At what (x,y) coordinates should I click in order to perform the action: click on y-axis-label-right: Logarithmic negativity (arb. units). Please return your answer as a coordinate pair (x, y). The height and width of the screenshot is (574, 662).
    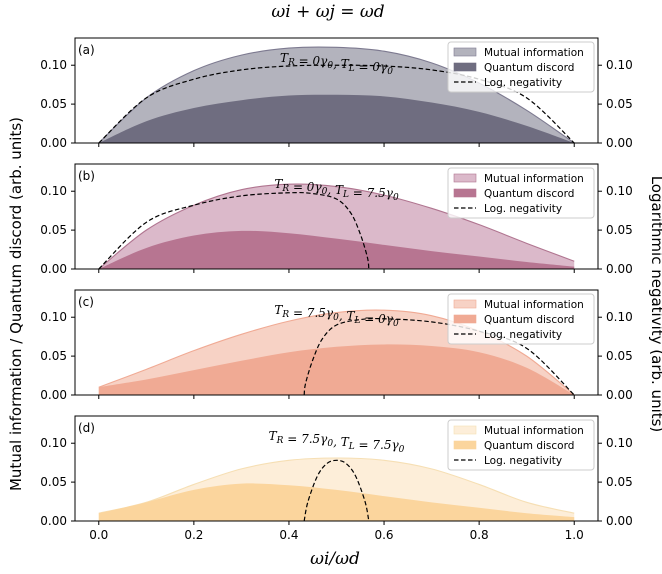
    Looking at the image, I should click on (655, 304).